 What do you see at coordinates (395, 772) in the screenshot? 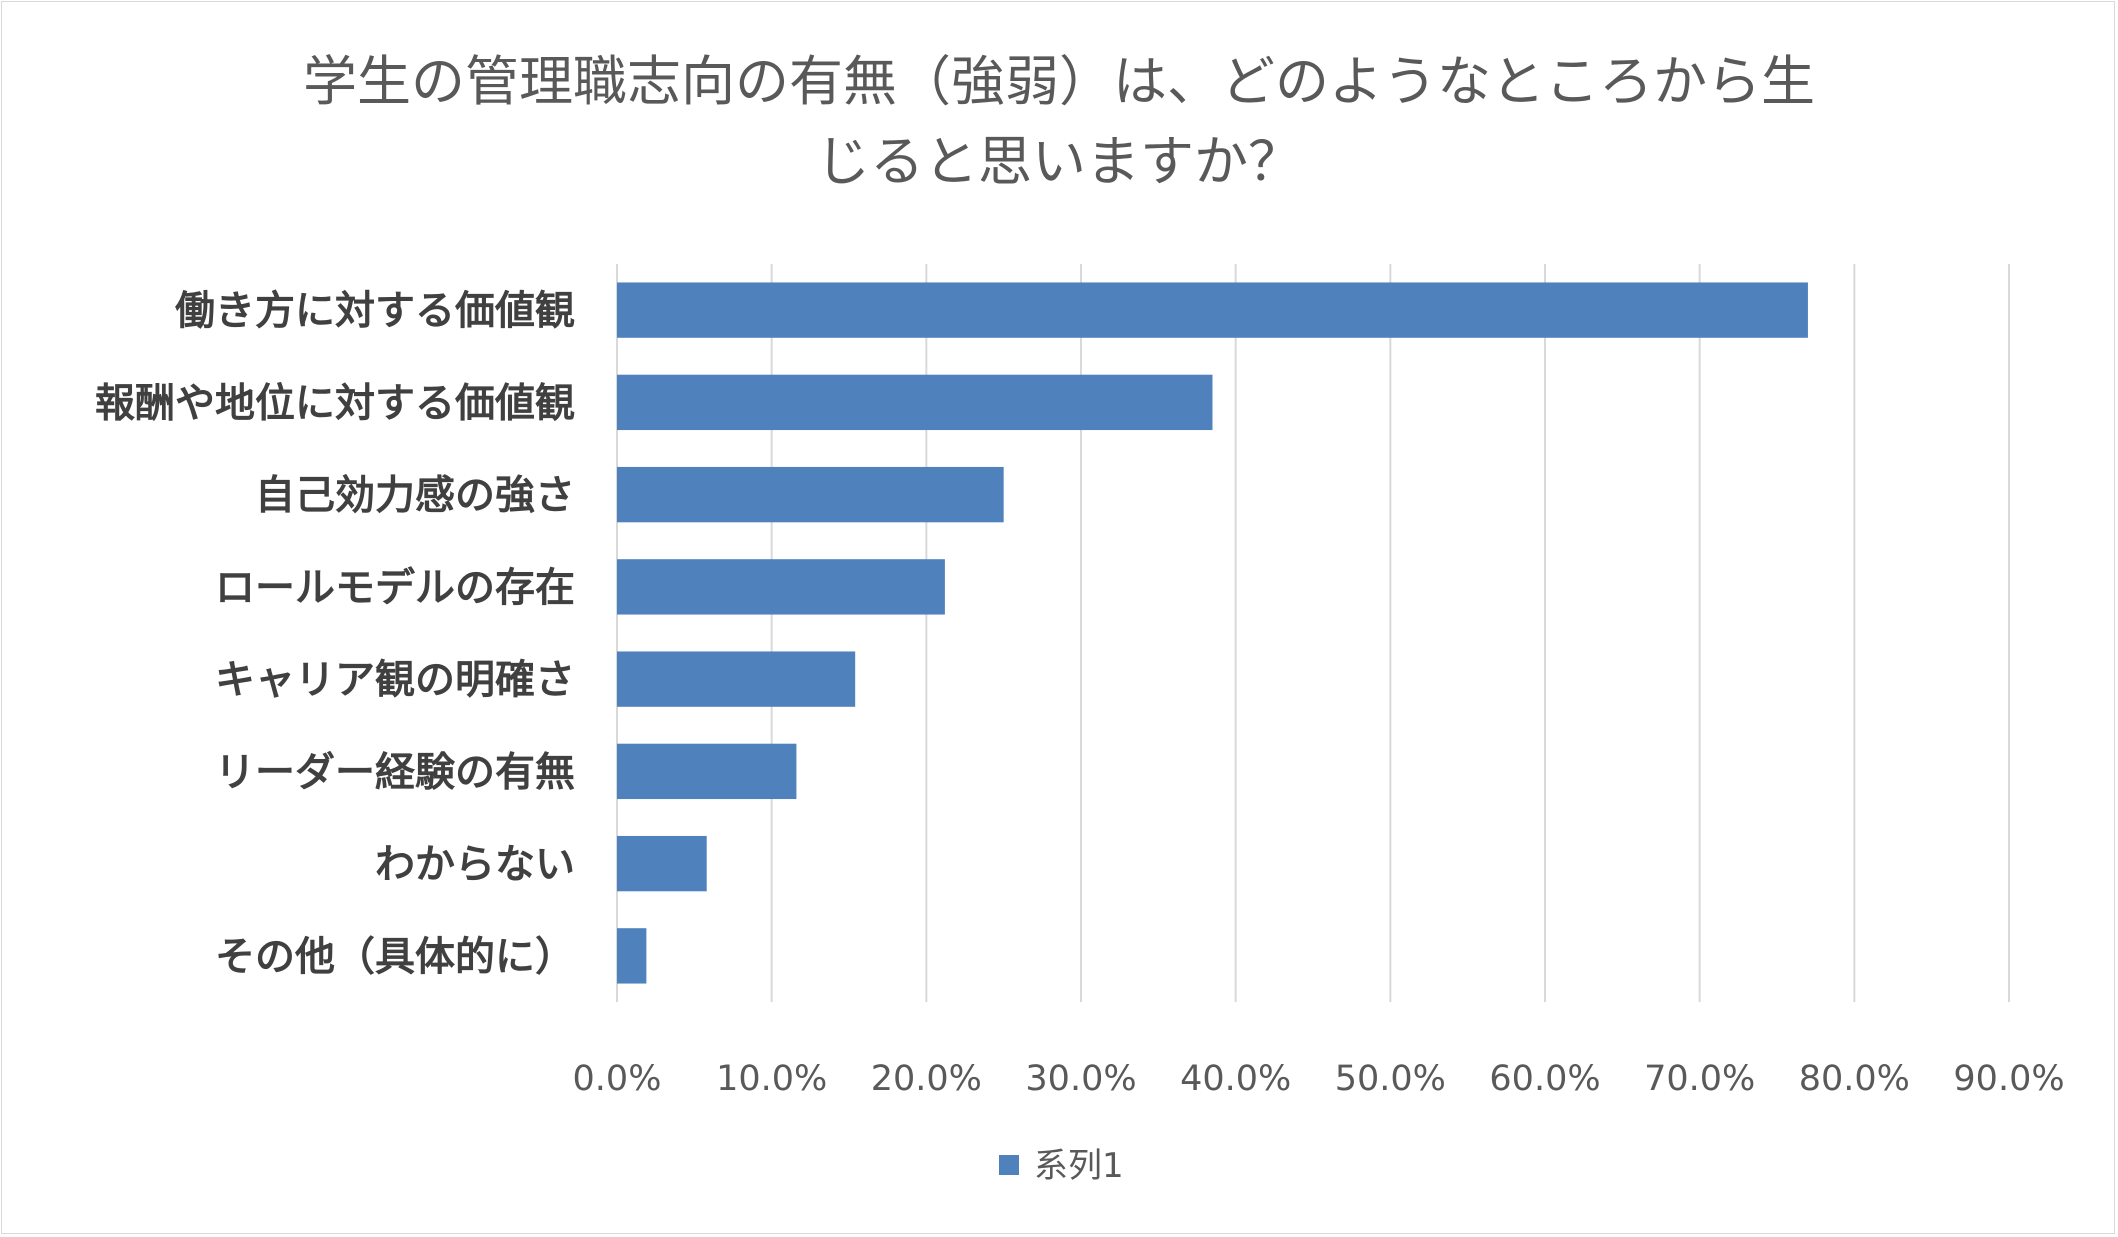
I see `category-label: リーダー経験の有無` at bounding box center [395, 772].